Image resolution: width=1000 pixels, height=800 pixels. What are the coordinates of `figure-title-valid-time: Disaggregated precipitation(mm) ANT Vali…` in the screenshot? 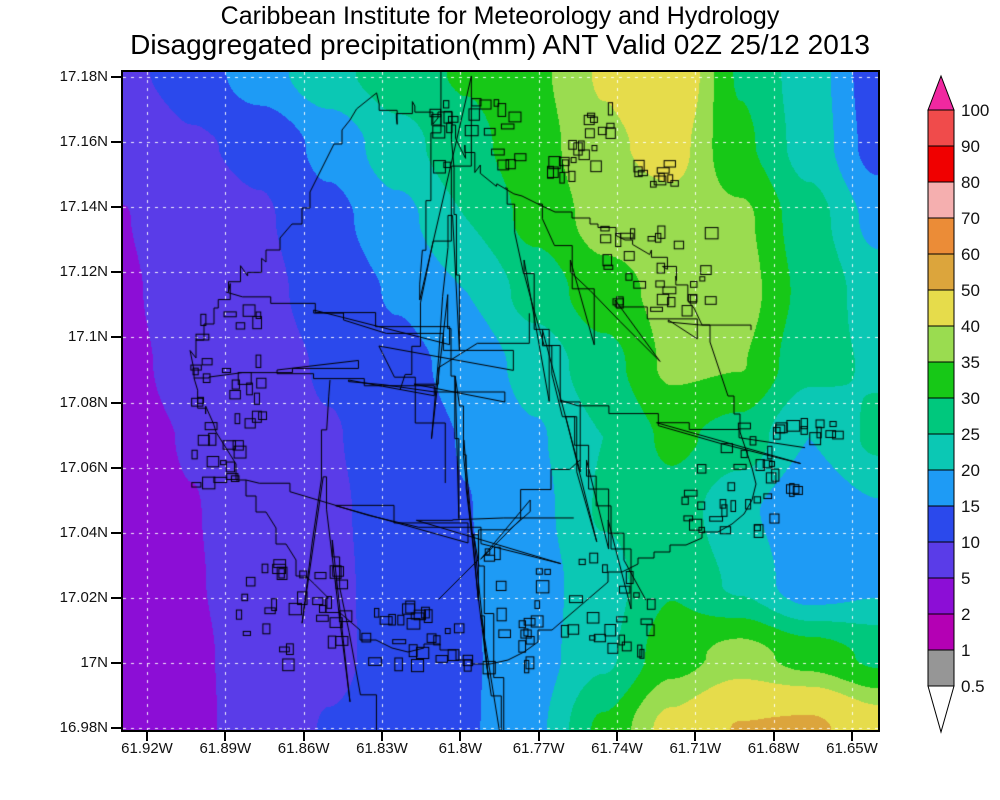 It's located at (500, 44).